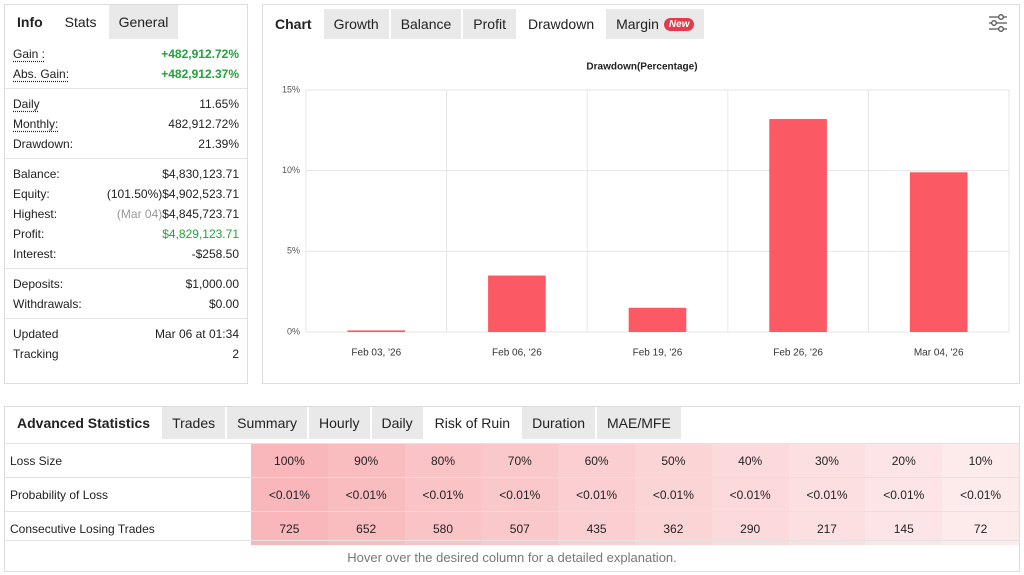 This screenshot has height=575, width=1024. I want to click on tab: Balance, so click(426, 24).